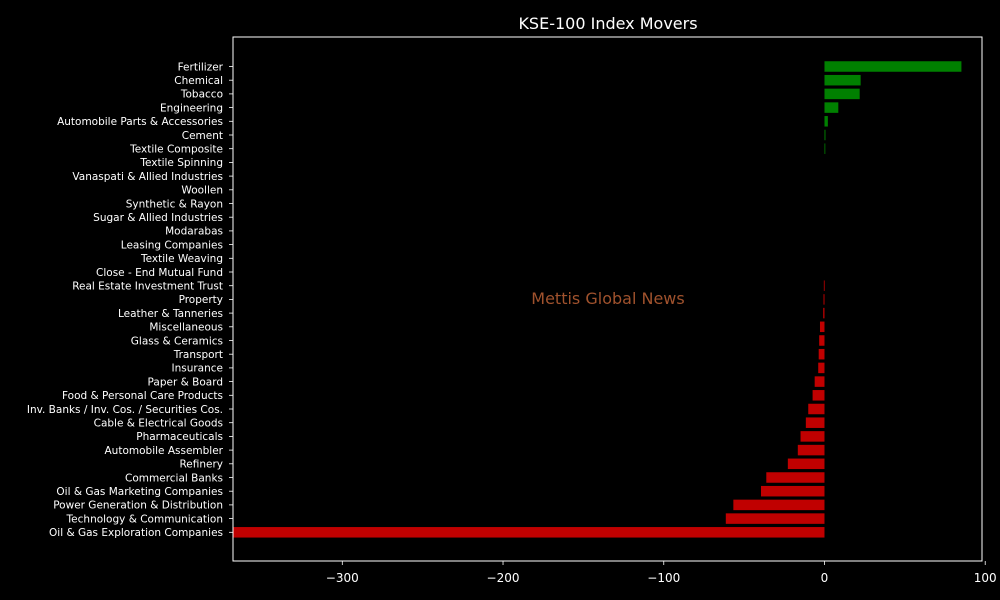 The height and width of the screenshot is (600, 1000). I want to click on bar-automobile-assembler, so click(811, 450).